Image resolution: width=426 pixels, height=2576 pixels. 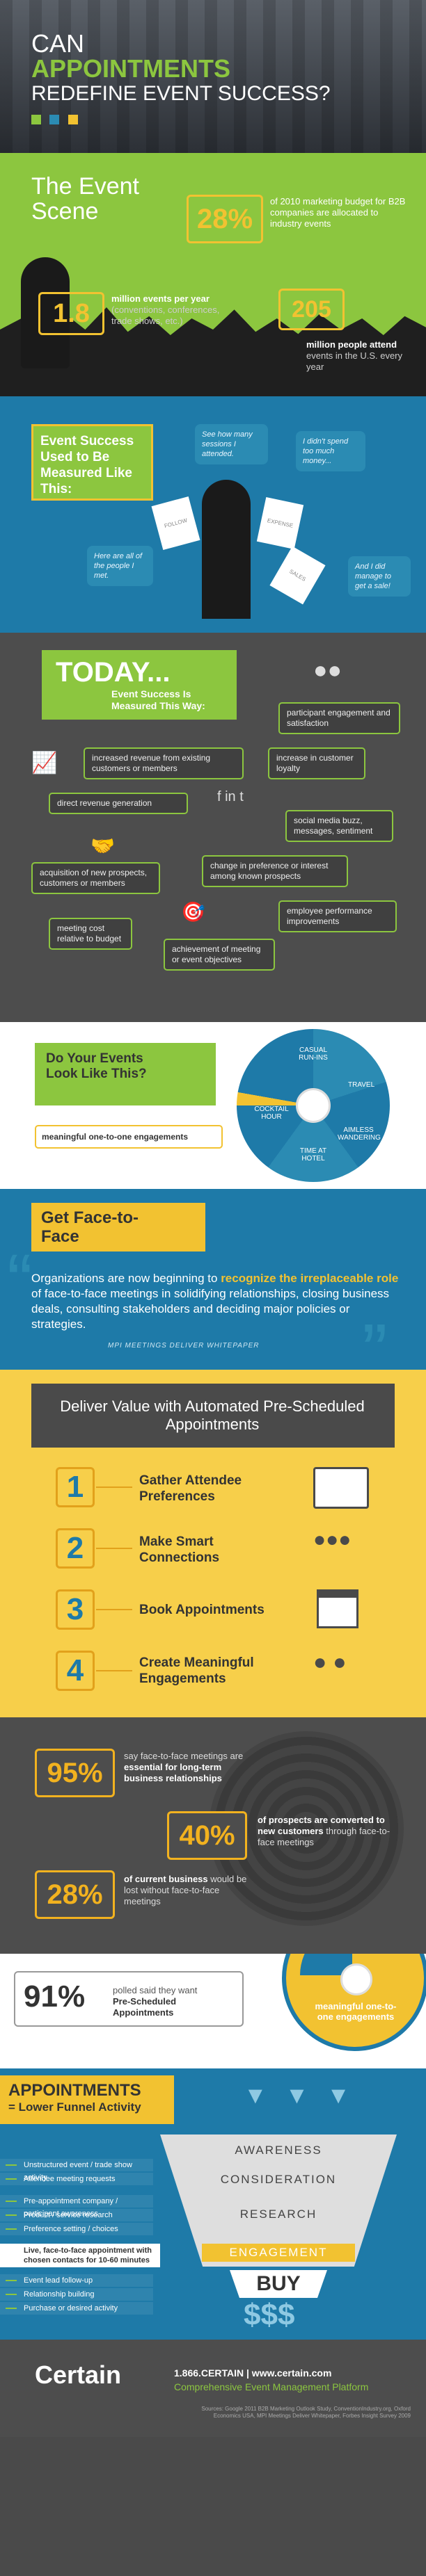 I want to click on hero-swatches, so click(x=54, y=121).